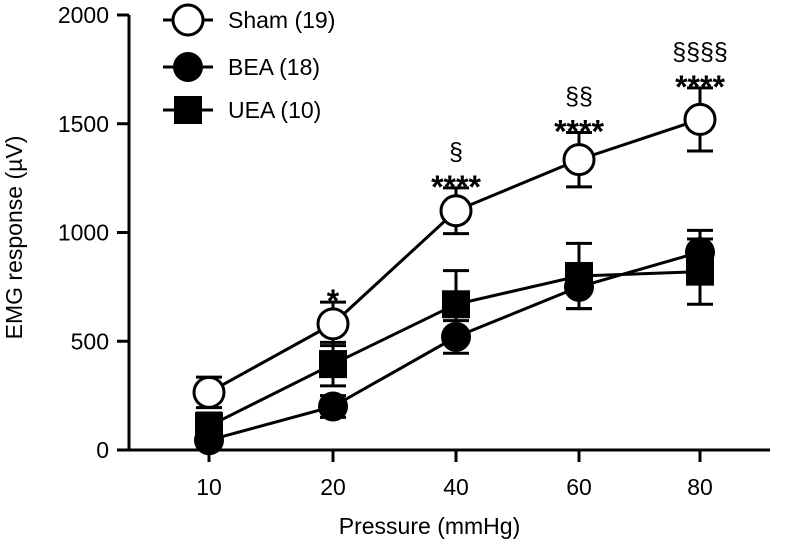 The image size is (786, 549). Describe the element at coordinates (579, 487) in the screenshot. I see `x-tick-label: 60` at that location.